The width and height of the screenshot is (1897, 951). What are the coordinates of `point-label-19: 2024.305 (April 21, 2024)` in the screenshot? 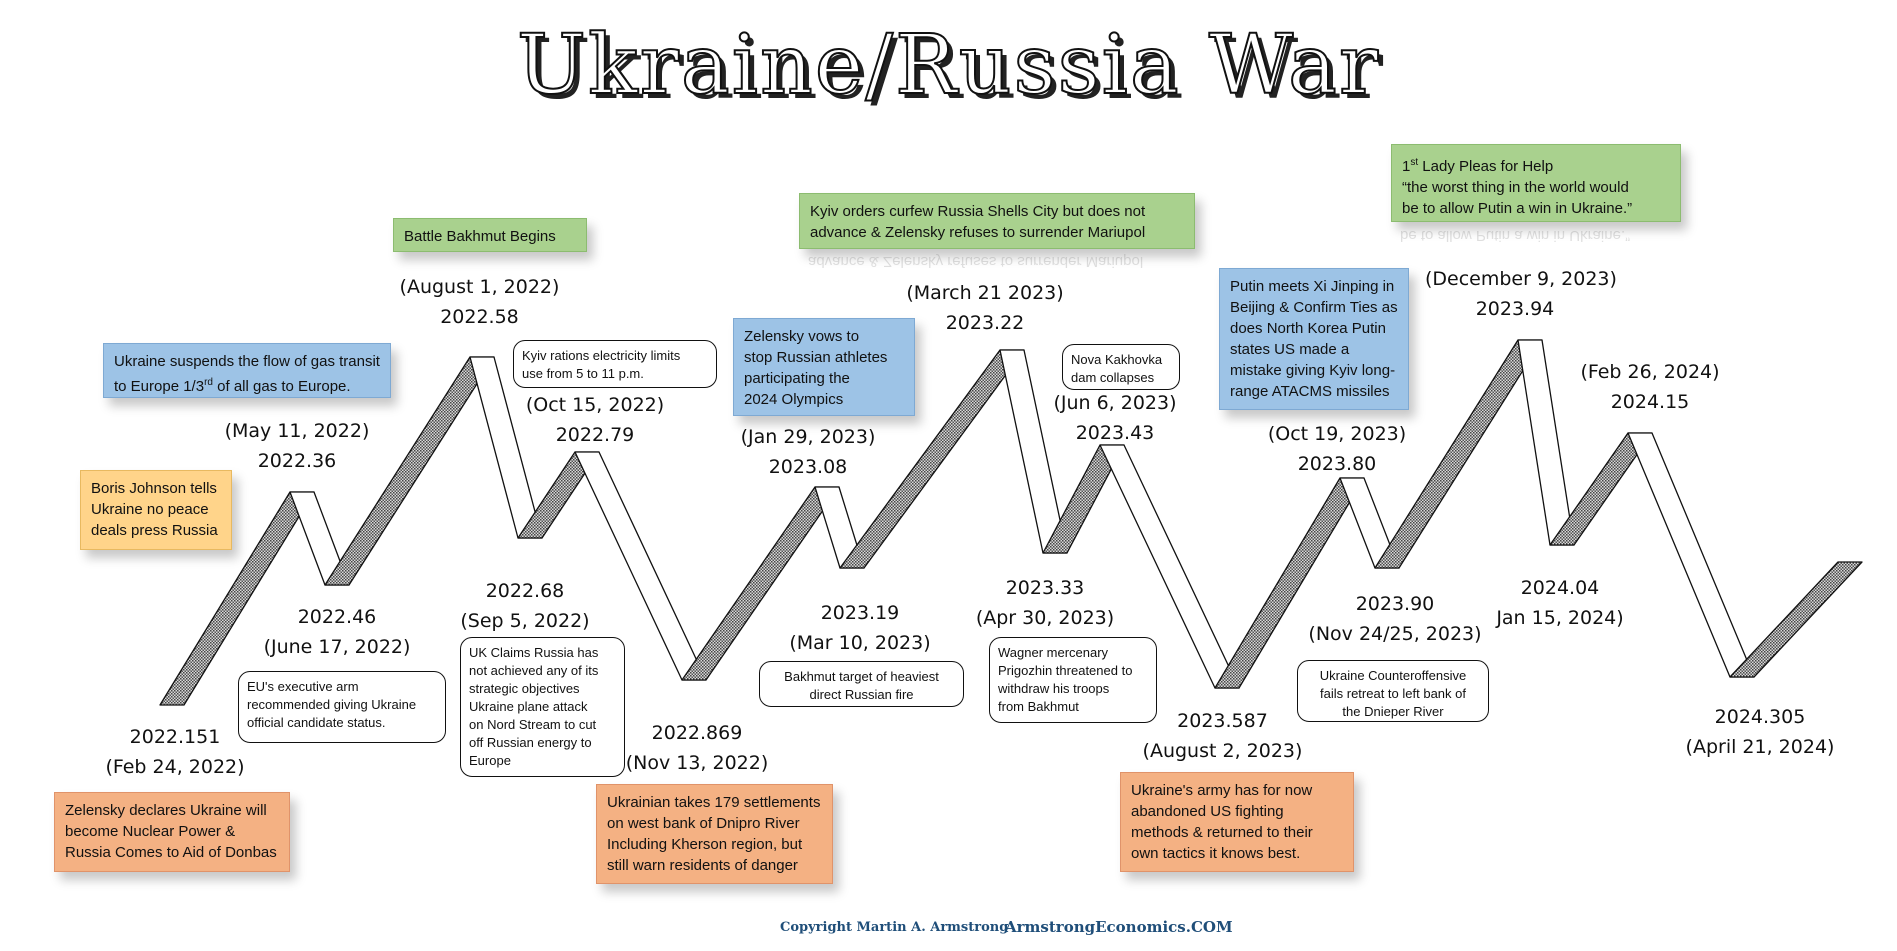 It's located at (1760, 732).